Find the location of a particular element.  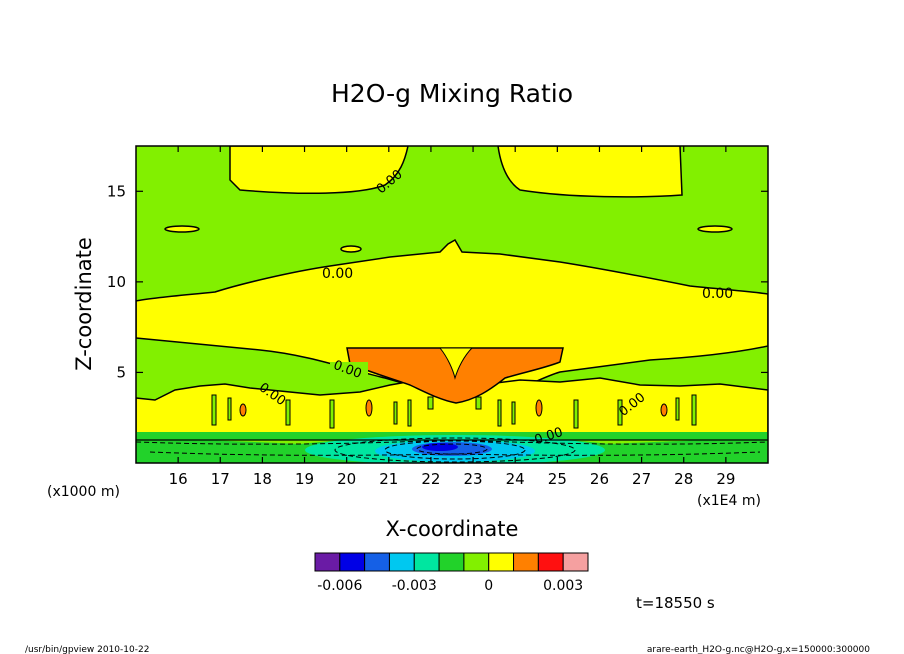

x-tick-label: 20 is located at coordinates (346, 479).